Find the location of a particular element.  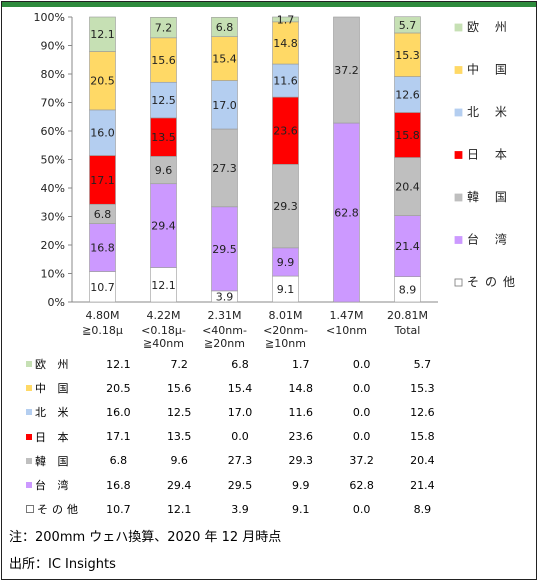

table-row: 日 本 17.1 13.5 0.0 23.6 0.0 15.8 is located at coordinates (239, 437).